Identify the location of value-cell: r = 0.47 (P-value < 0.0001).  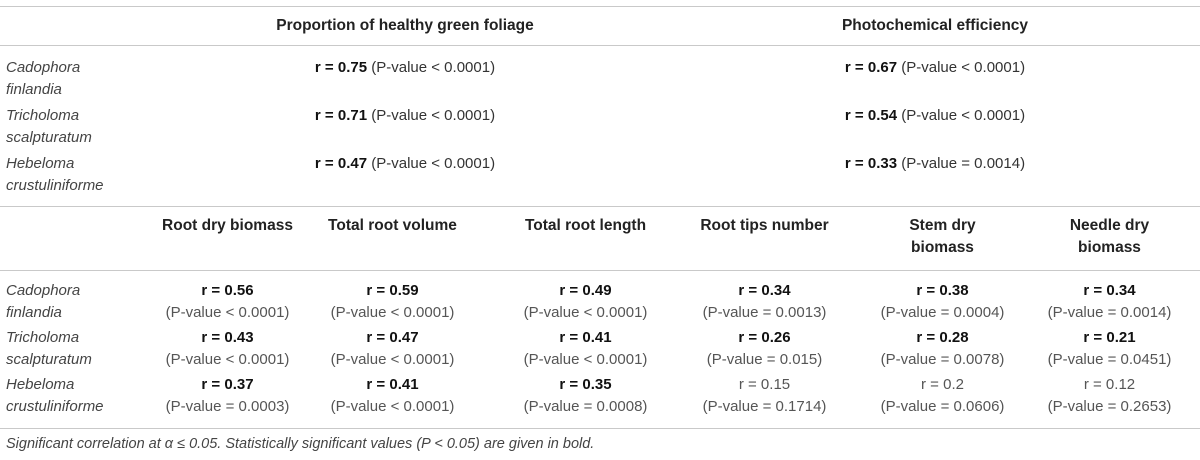
(405, 164).